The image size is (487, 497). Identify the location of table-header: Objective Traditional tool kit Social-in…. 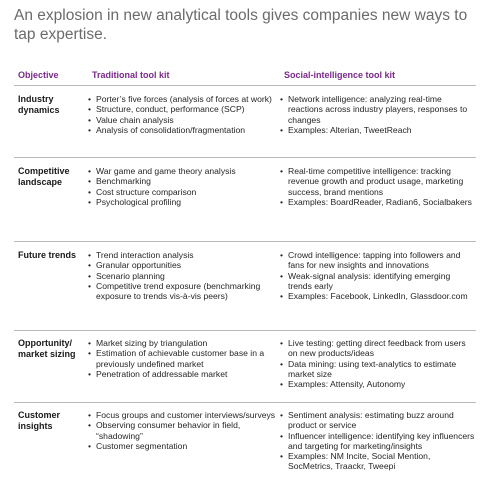
(243, 78).